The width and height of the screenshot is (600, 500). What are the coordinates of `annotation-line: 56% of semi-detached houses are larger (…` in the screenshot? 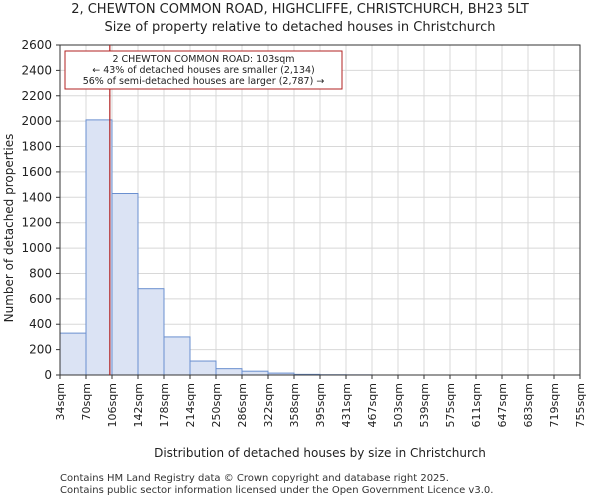 It's located at (204, 81).